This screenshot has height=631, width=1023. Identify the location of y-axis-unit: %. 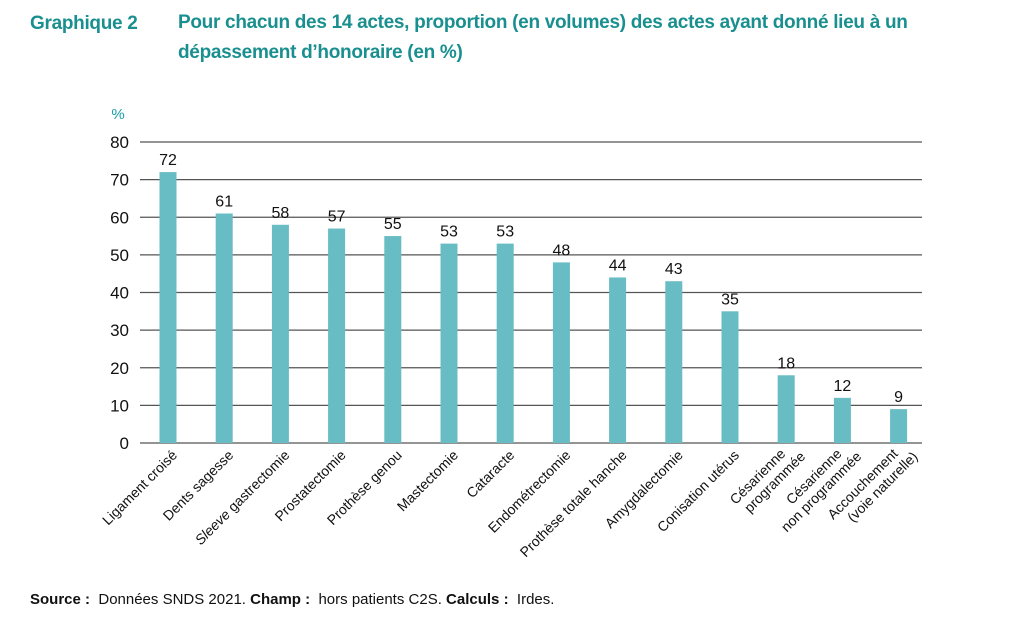
(117, 114).